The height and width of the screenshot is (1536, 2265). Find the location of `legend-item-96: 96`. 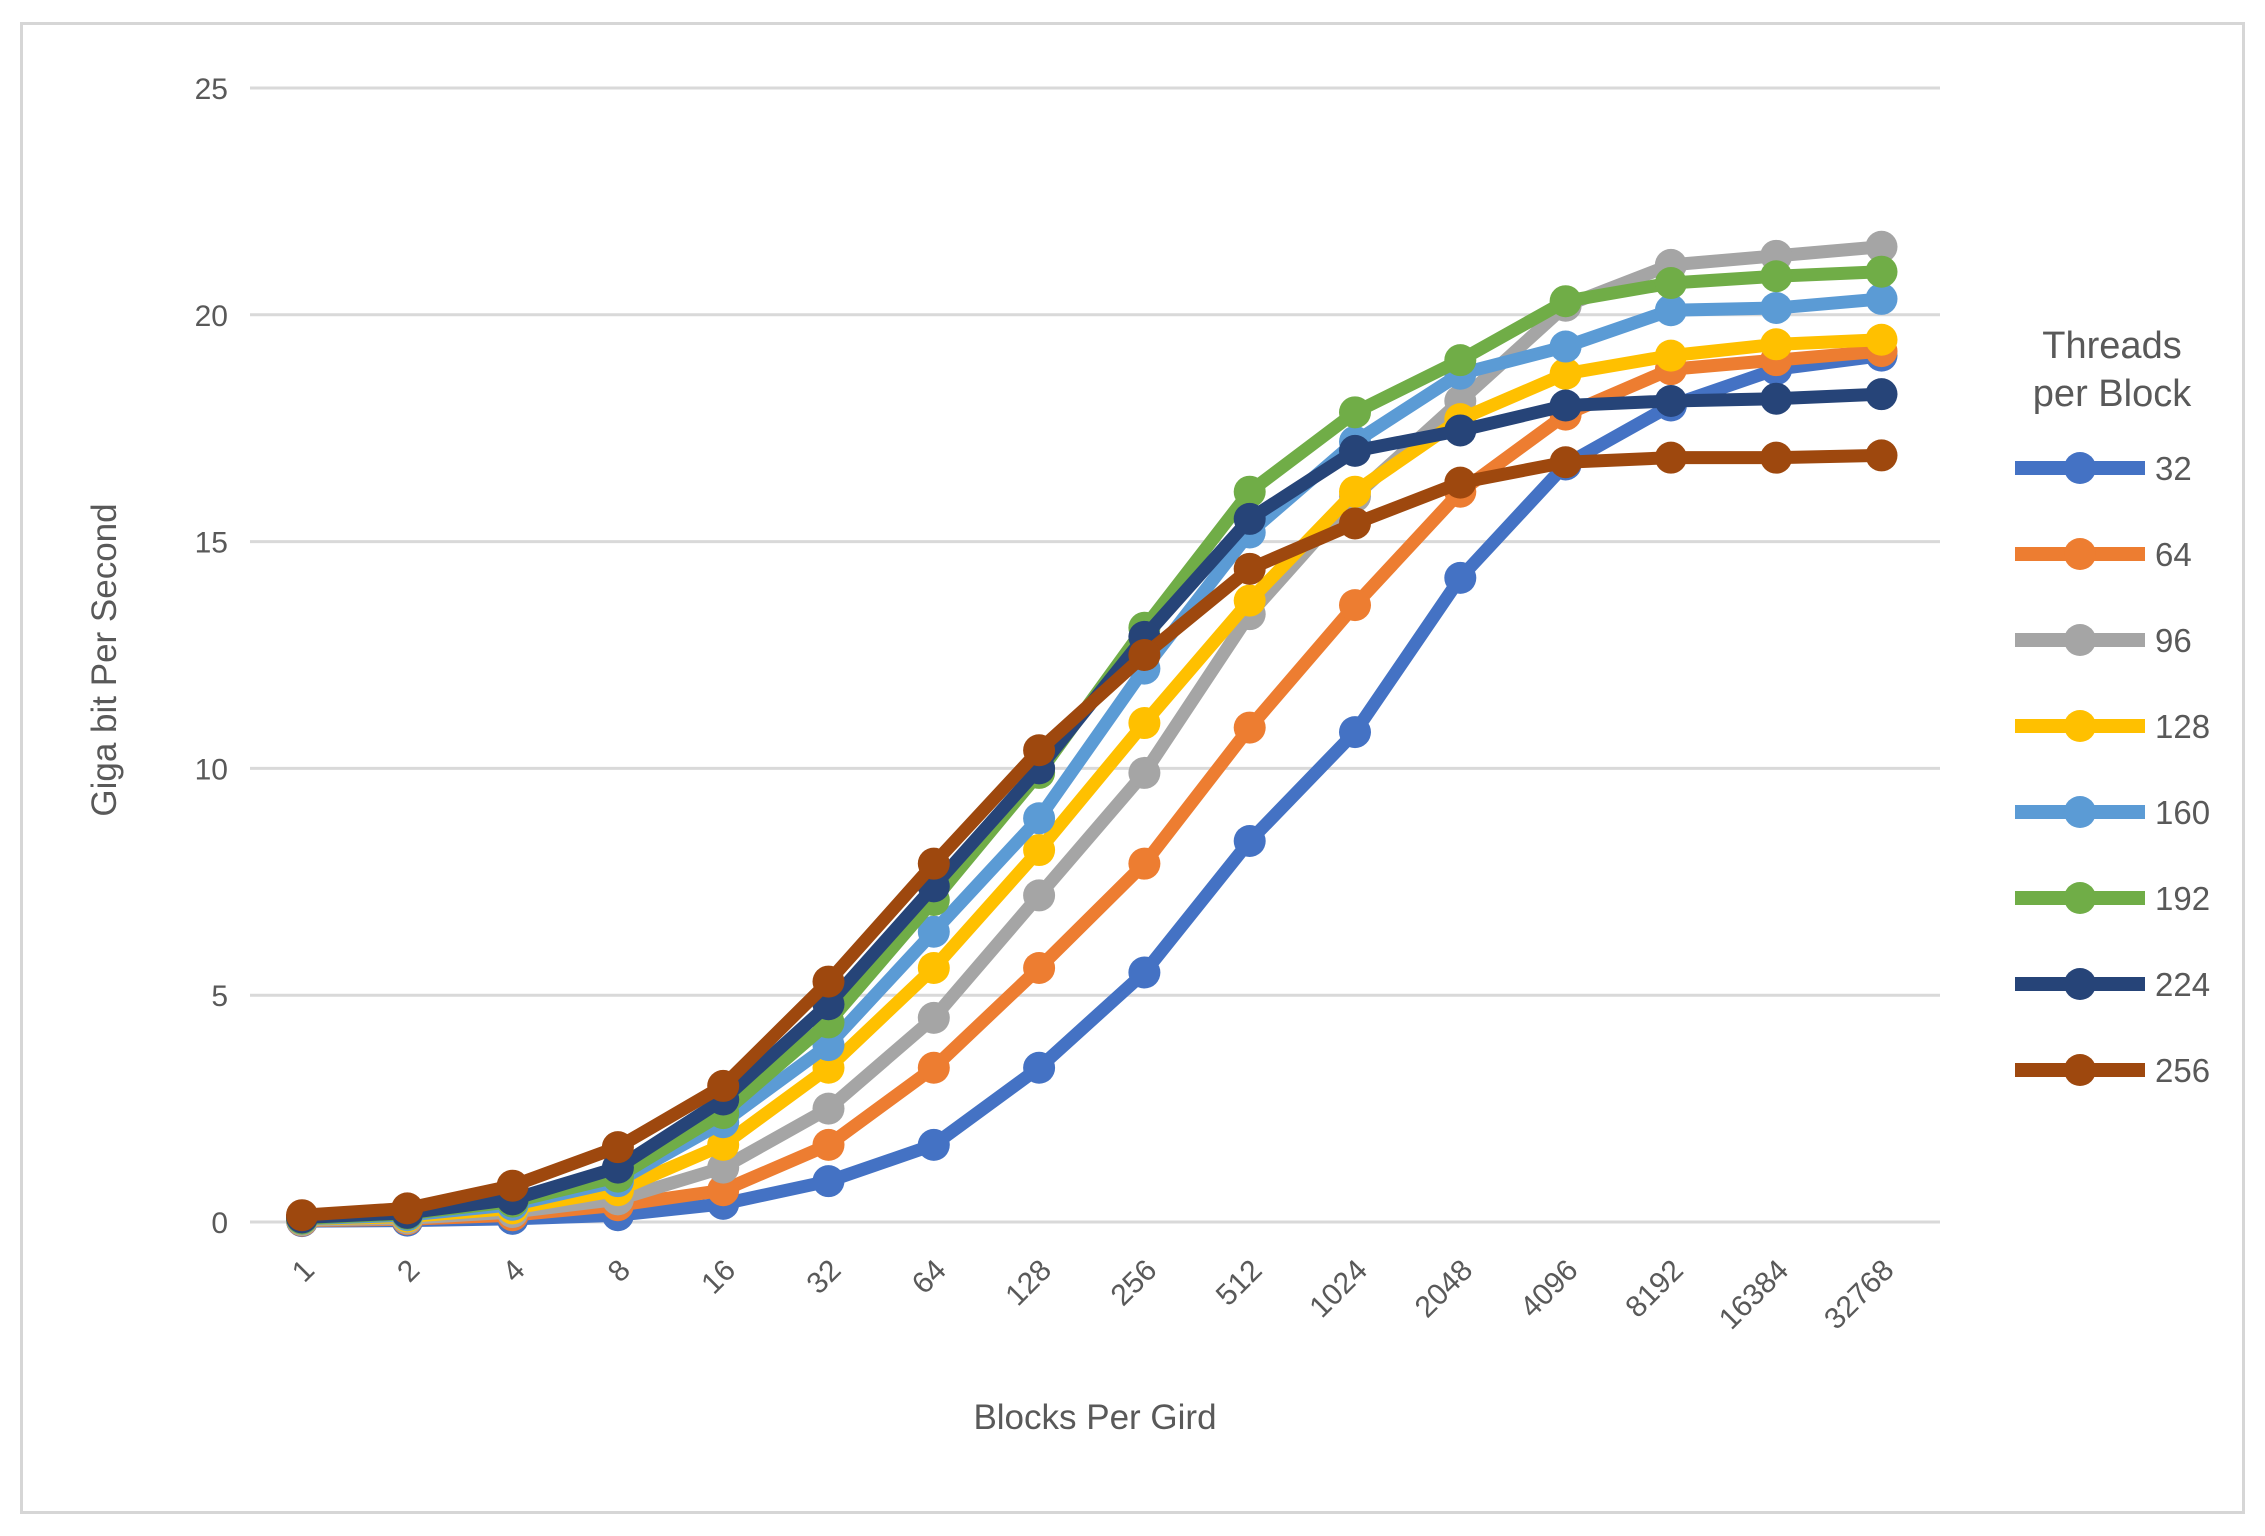

legend-item-96: 96 is located at coordinates (2103, 640).